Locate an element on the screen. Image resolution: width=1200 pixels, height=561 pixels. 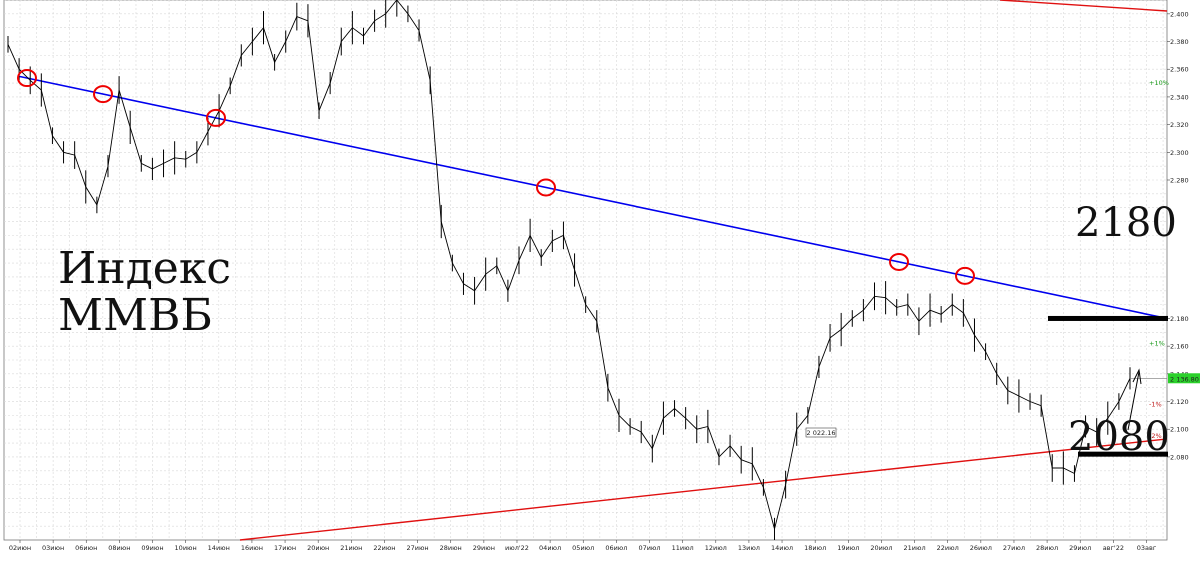
x-tick-label: 29июл is located at coordinates (1080, 548).